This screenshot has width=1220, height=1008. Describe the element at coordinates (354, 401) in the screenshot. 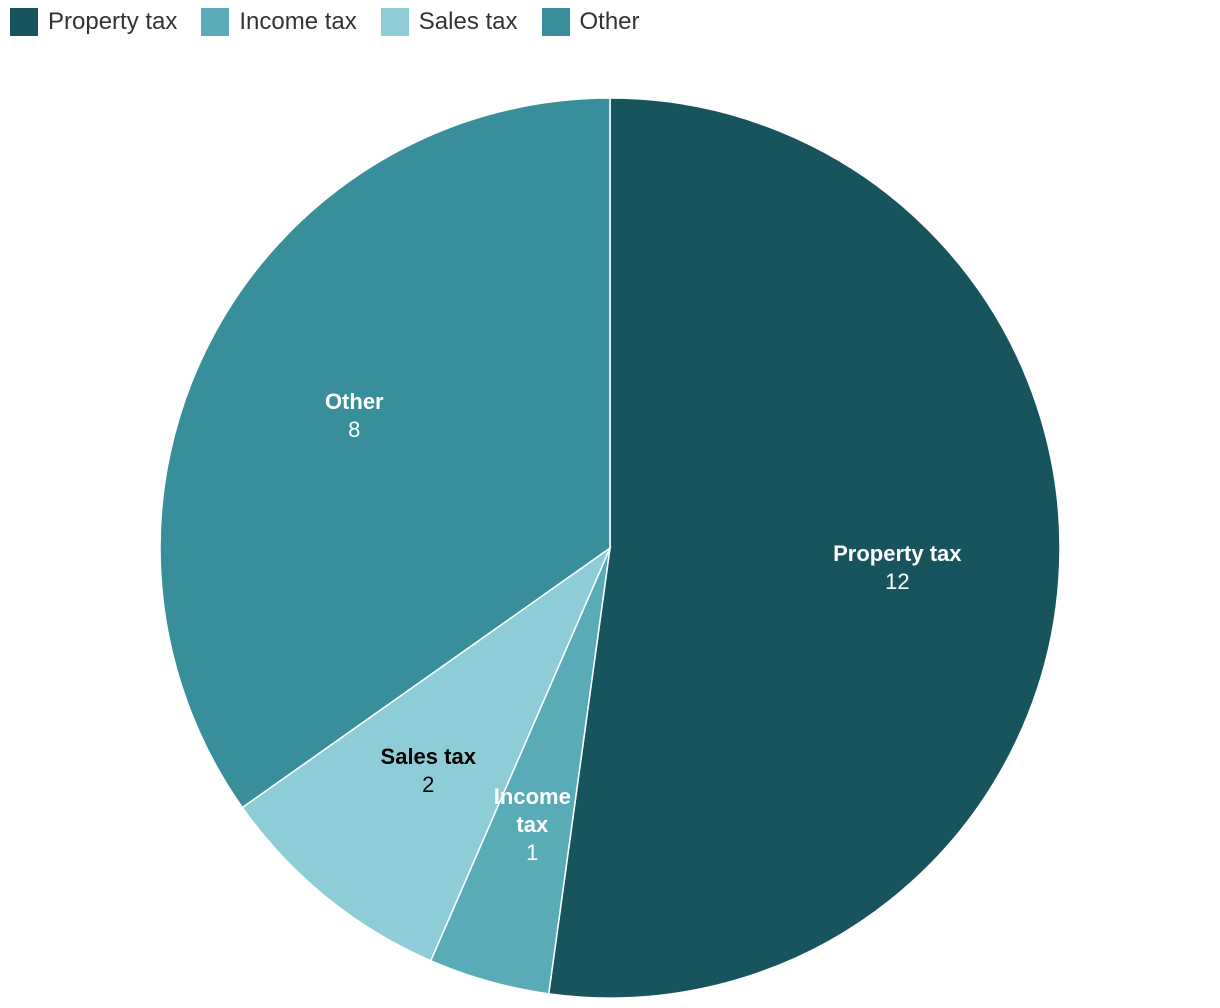

I see `data-label-name: Other` at that location.